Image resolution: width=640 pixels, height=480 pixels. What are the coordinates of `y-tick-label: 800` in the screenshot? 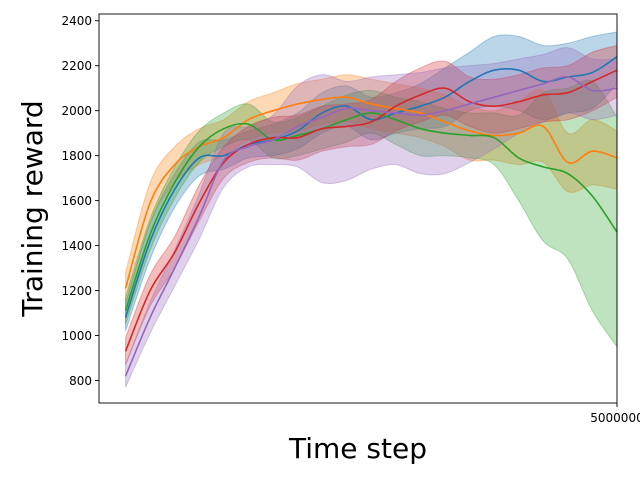 It's located at (80, 381).